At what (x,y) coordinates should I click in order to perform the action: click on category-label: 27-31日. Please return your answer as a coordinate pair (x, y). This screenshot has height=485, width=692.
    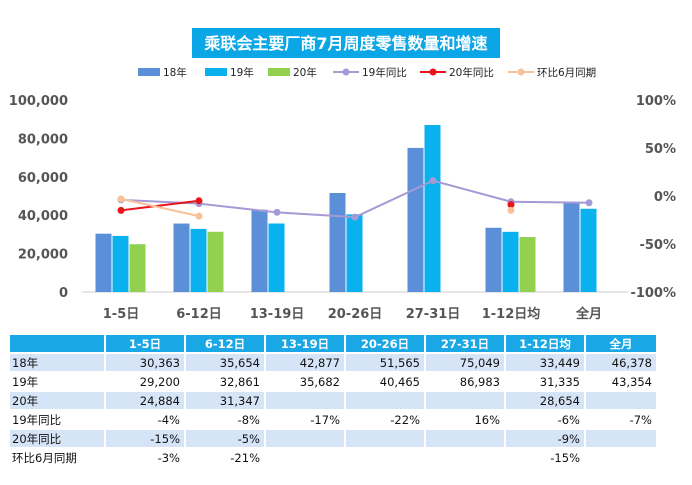
    Looking at the image, I should click on (433, 314).